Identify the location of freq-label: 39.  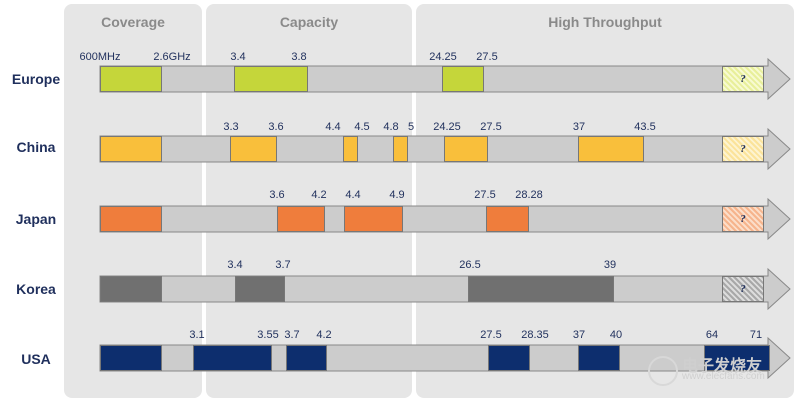
(610, 265).